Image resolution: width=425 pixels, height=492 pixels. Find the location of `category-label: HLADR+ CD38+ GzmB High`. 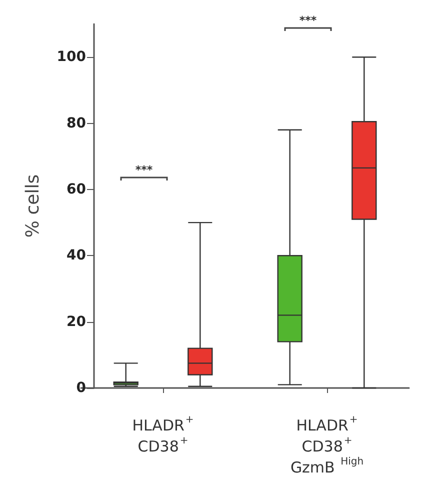

category-label: HLADR+ CD38+ GzmB High is located at coordinates (327, 445).